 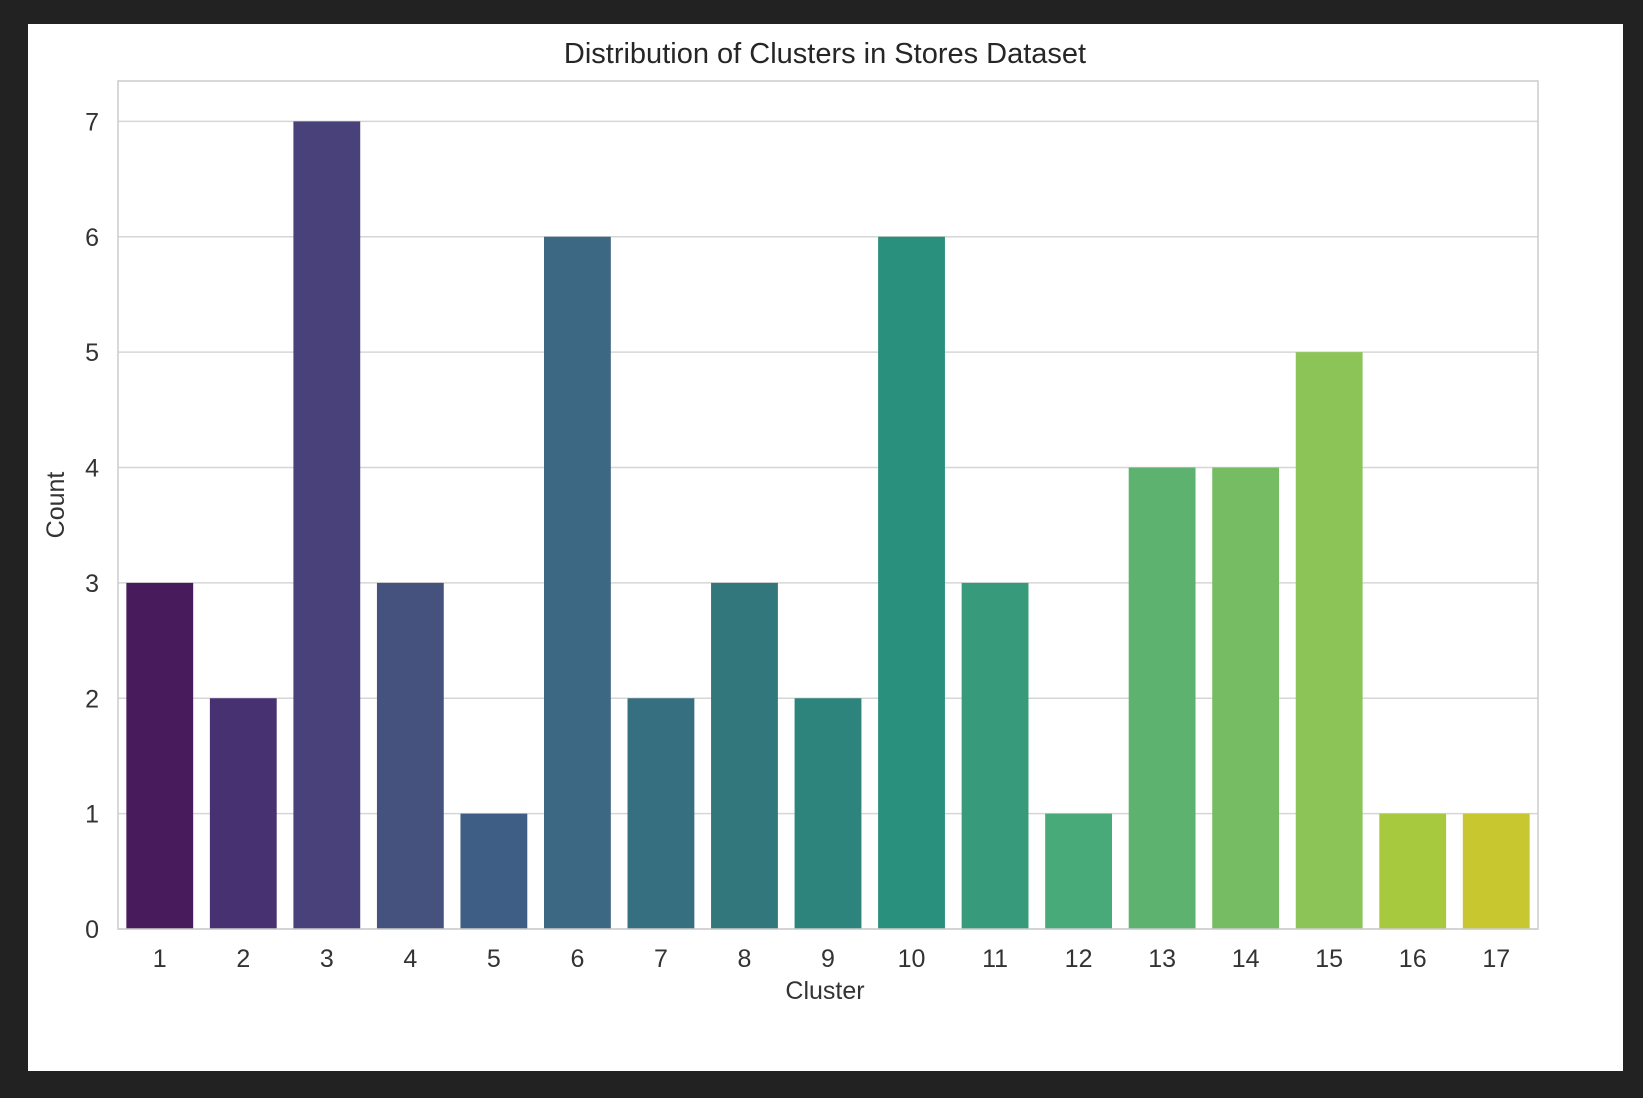 What do you see at coordinates (824, 991) in the screenshot?
I see `x-axis-label: Cluster` at bounding box center [824, 991].